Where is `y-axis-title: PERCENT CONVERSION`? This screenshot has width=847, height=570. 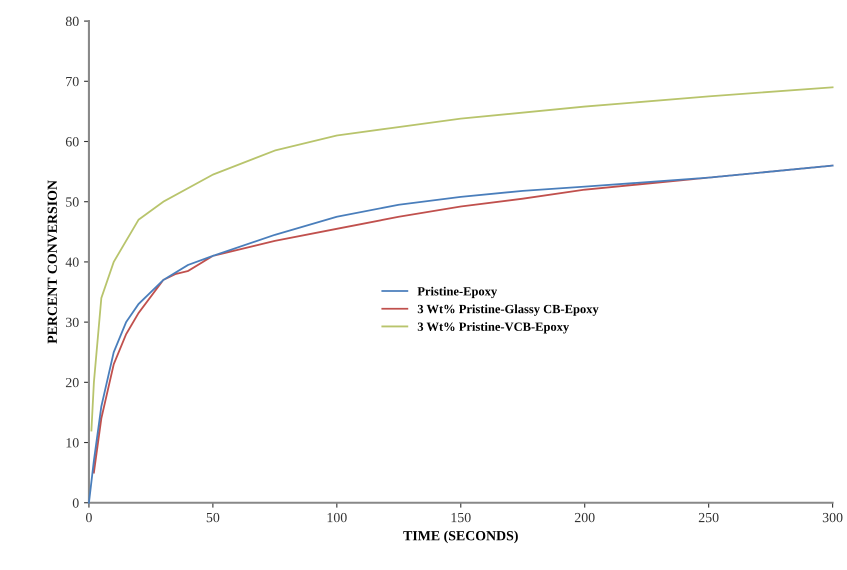
y-axis-title: PERCENT CONVERSION is located at coordinates (53, 262).